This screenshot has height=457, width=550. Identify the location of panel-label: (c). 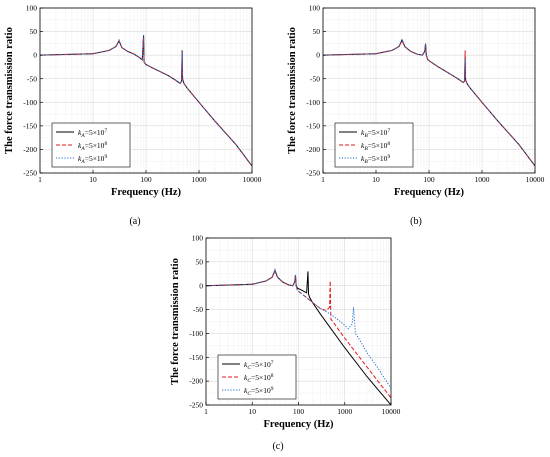
(277, 446).